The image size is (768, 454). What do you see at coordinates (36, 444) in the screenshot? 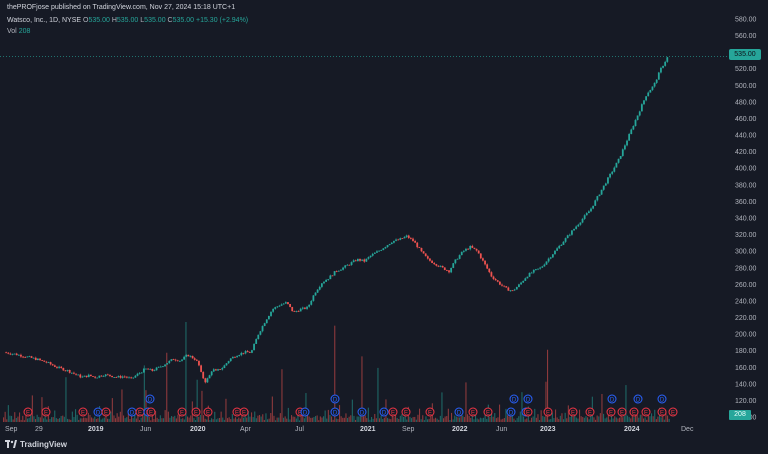
I see `tradingview-logo: TradingView` at bounding box center [36, 444].